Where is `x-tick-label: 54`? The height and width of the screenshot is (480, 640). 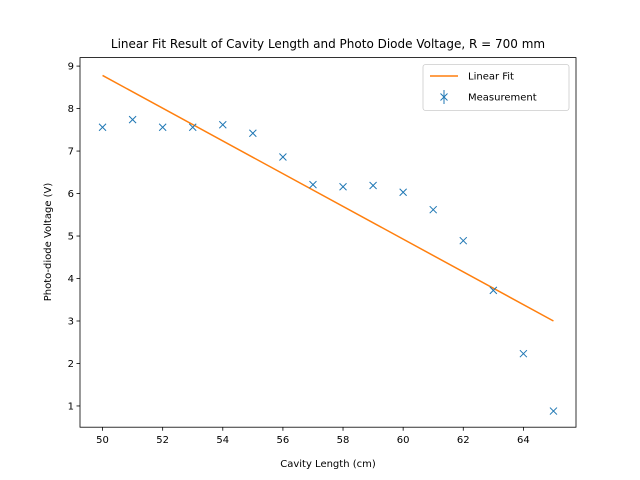 x-tick-label: 54 is located at coordinates (222, 440).